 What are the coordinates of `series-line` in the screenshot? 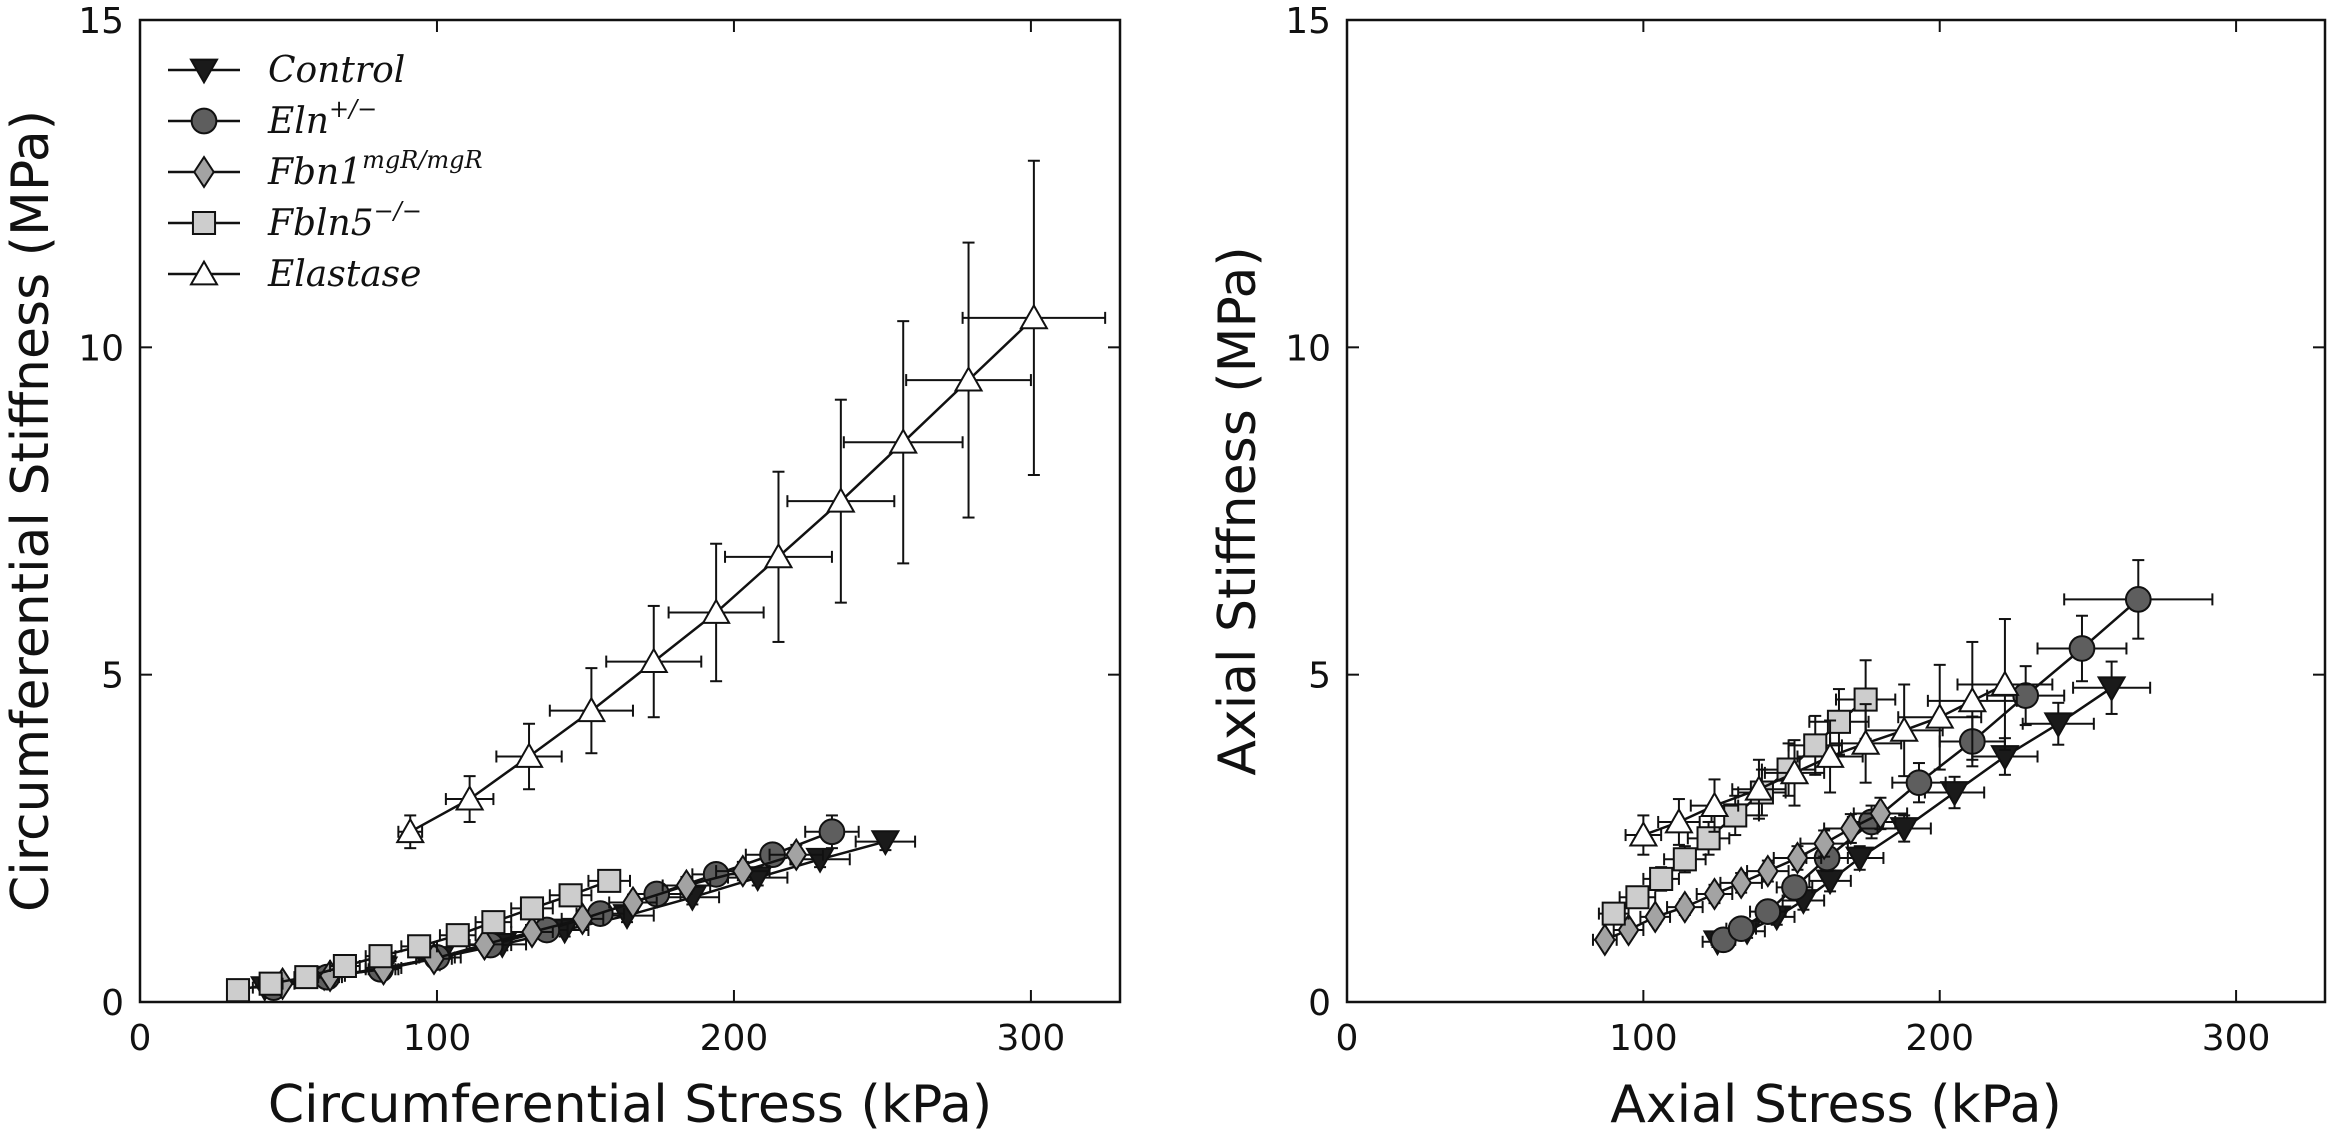 It's located at (722, 574).